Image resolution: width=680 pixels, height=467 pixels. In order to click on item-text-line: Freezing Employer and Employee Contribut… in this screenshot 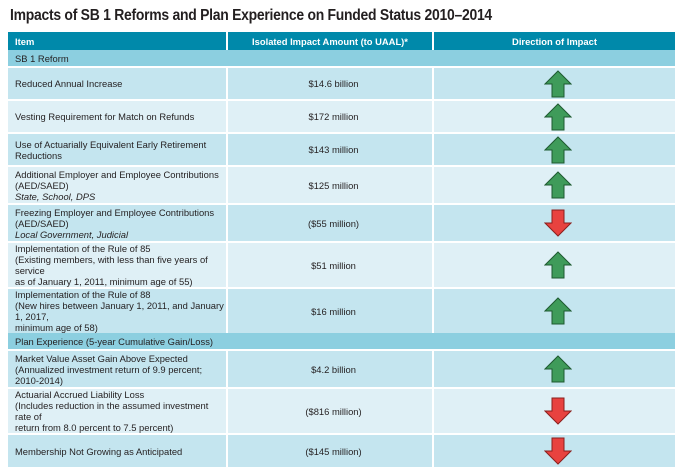, I will do `click(115, 212)`.